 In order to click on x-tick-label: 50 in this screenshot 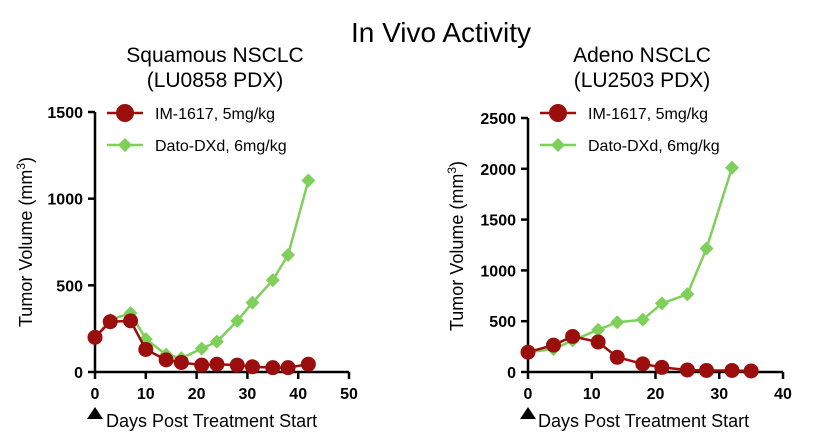, I will do `click(349, 394)`.